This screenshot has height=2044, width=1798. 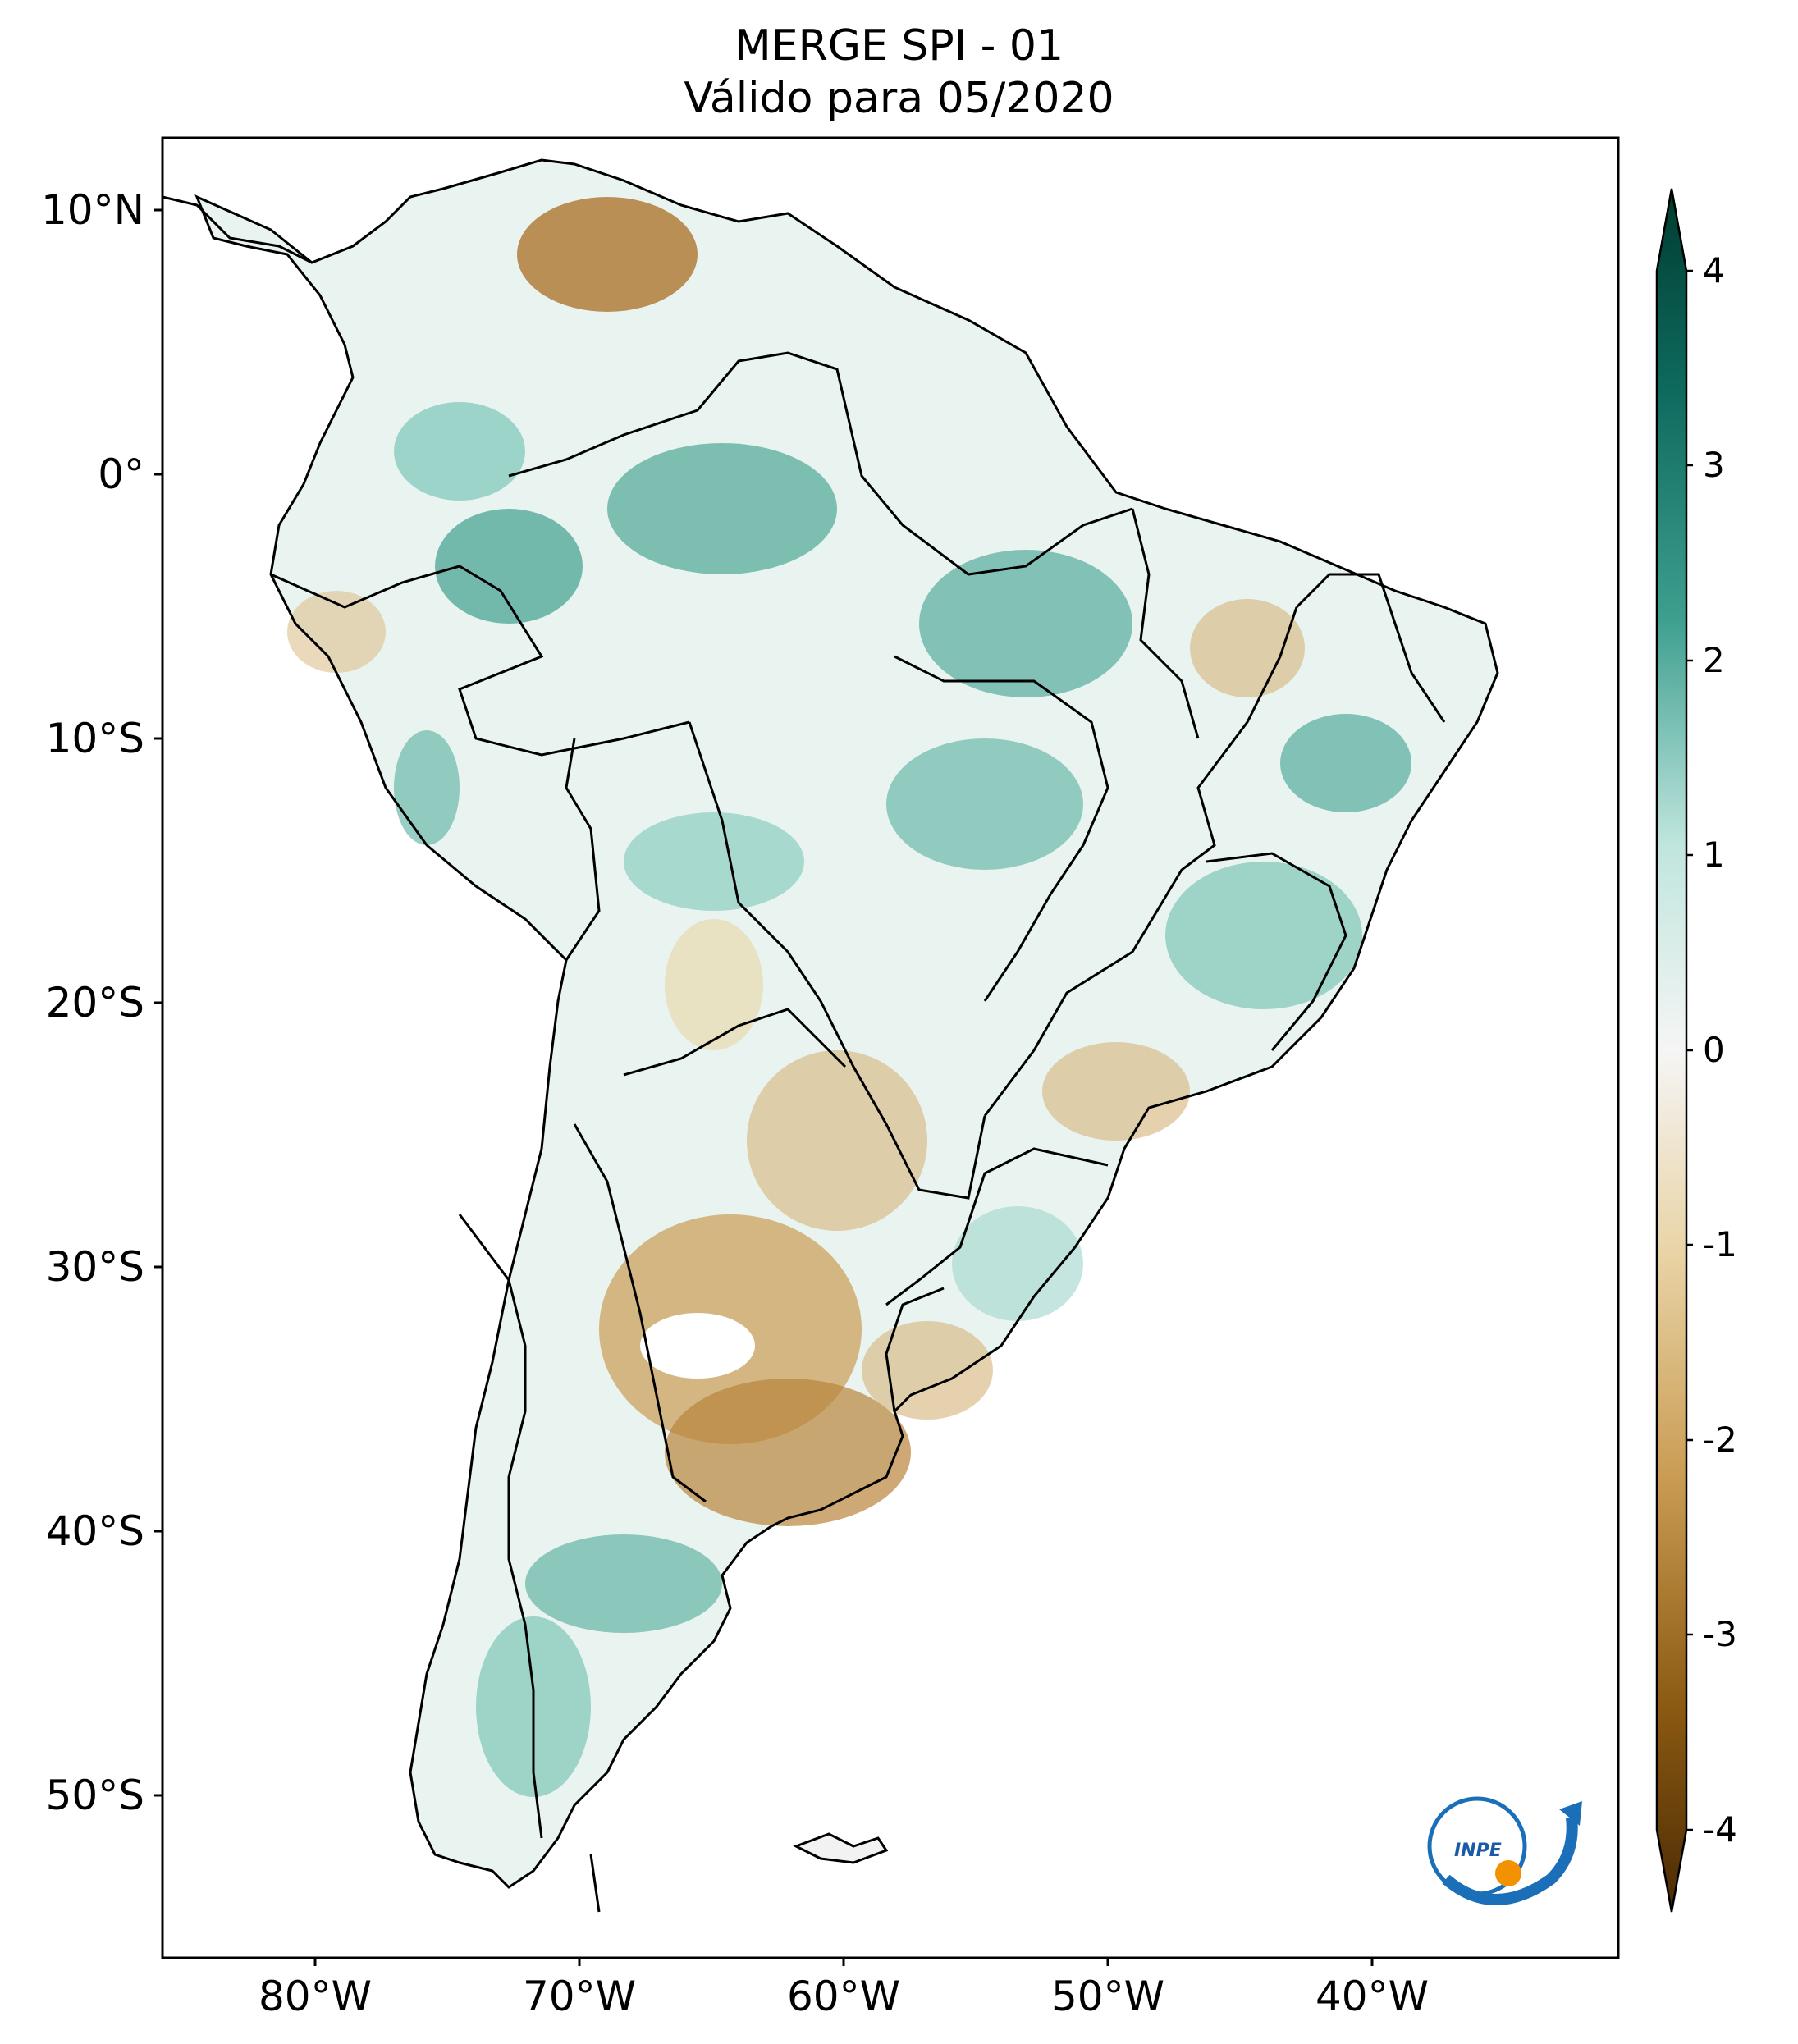 I want to click on colorbar-label-3: 3, so click(x=1714, y=465).